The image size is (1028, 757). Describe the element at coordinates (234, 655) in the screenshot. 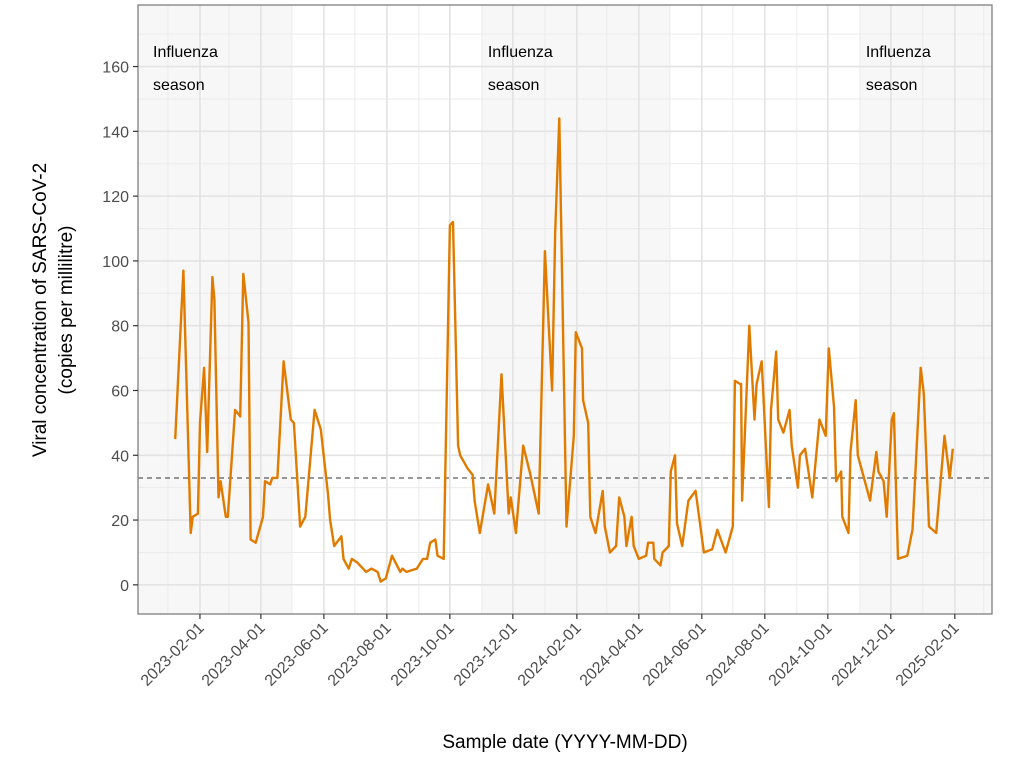

I see `x-tick-label: 2023-04-01` at that location.